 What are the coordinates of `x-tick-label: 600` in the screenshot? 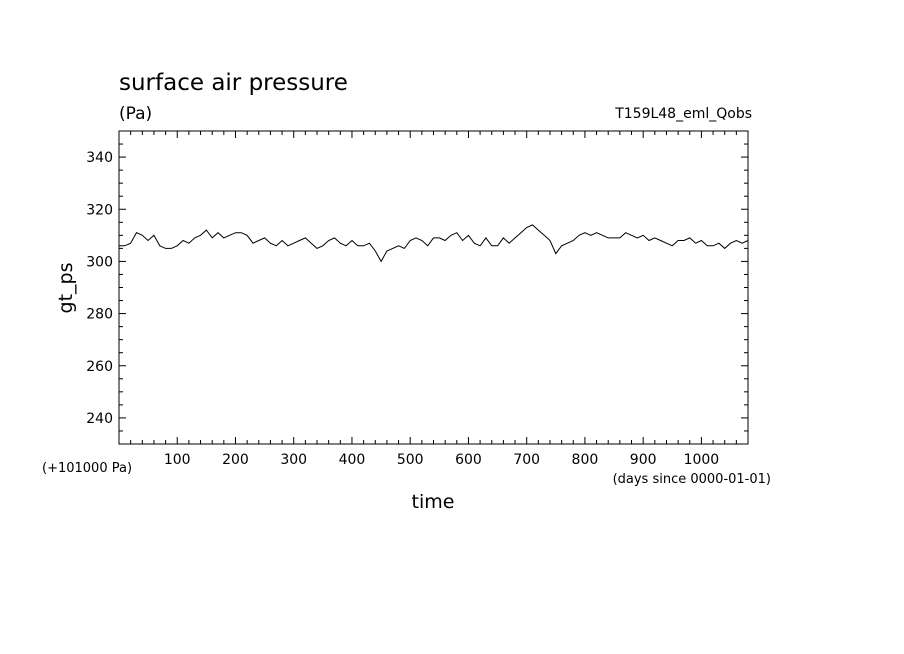 It's located at (468, 460).